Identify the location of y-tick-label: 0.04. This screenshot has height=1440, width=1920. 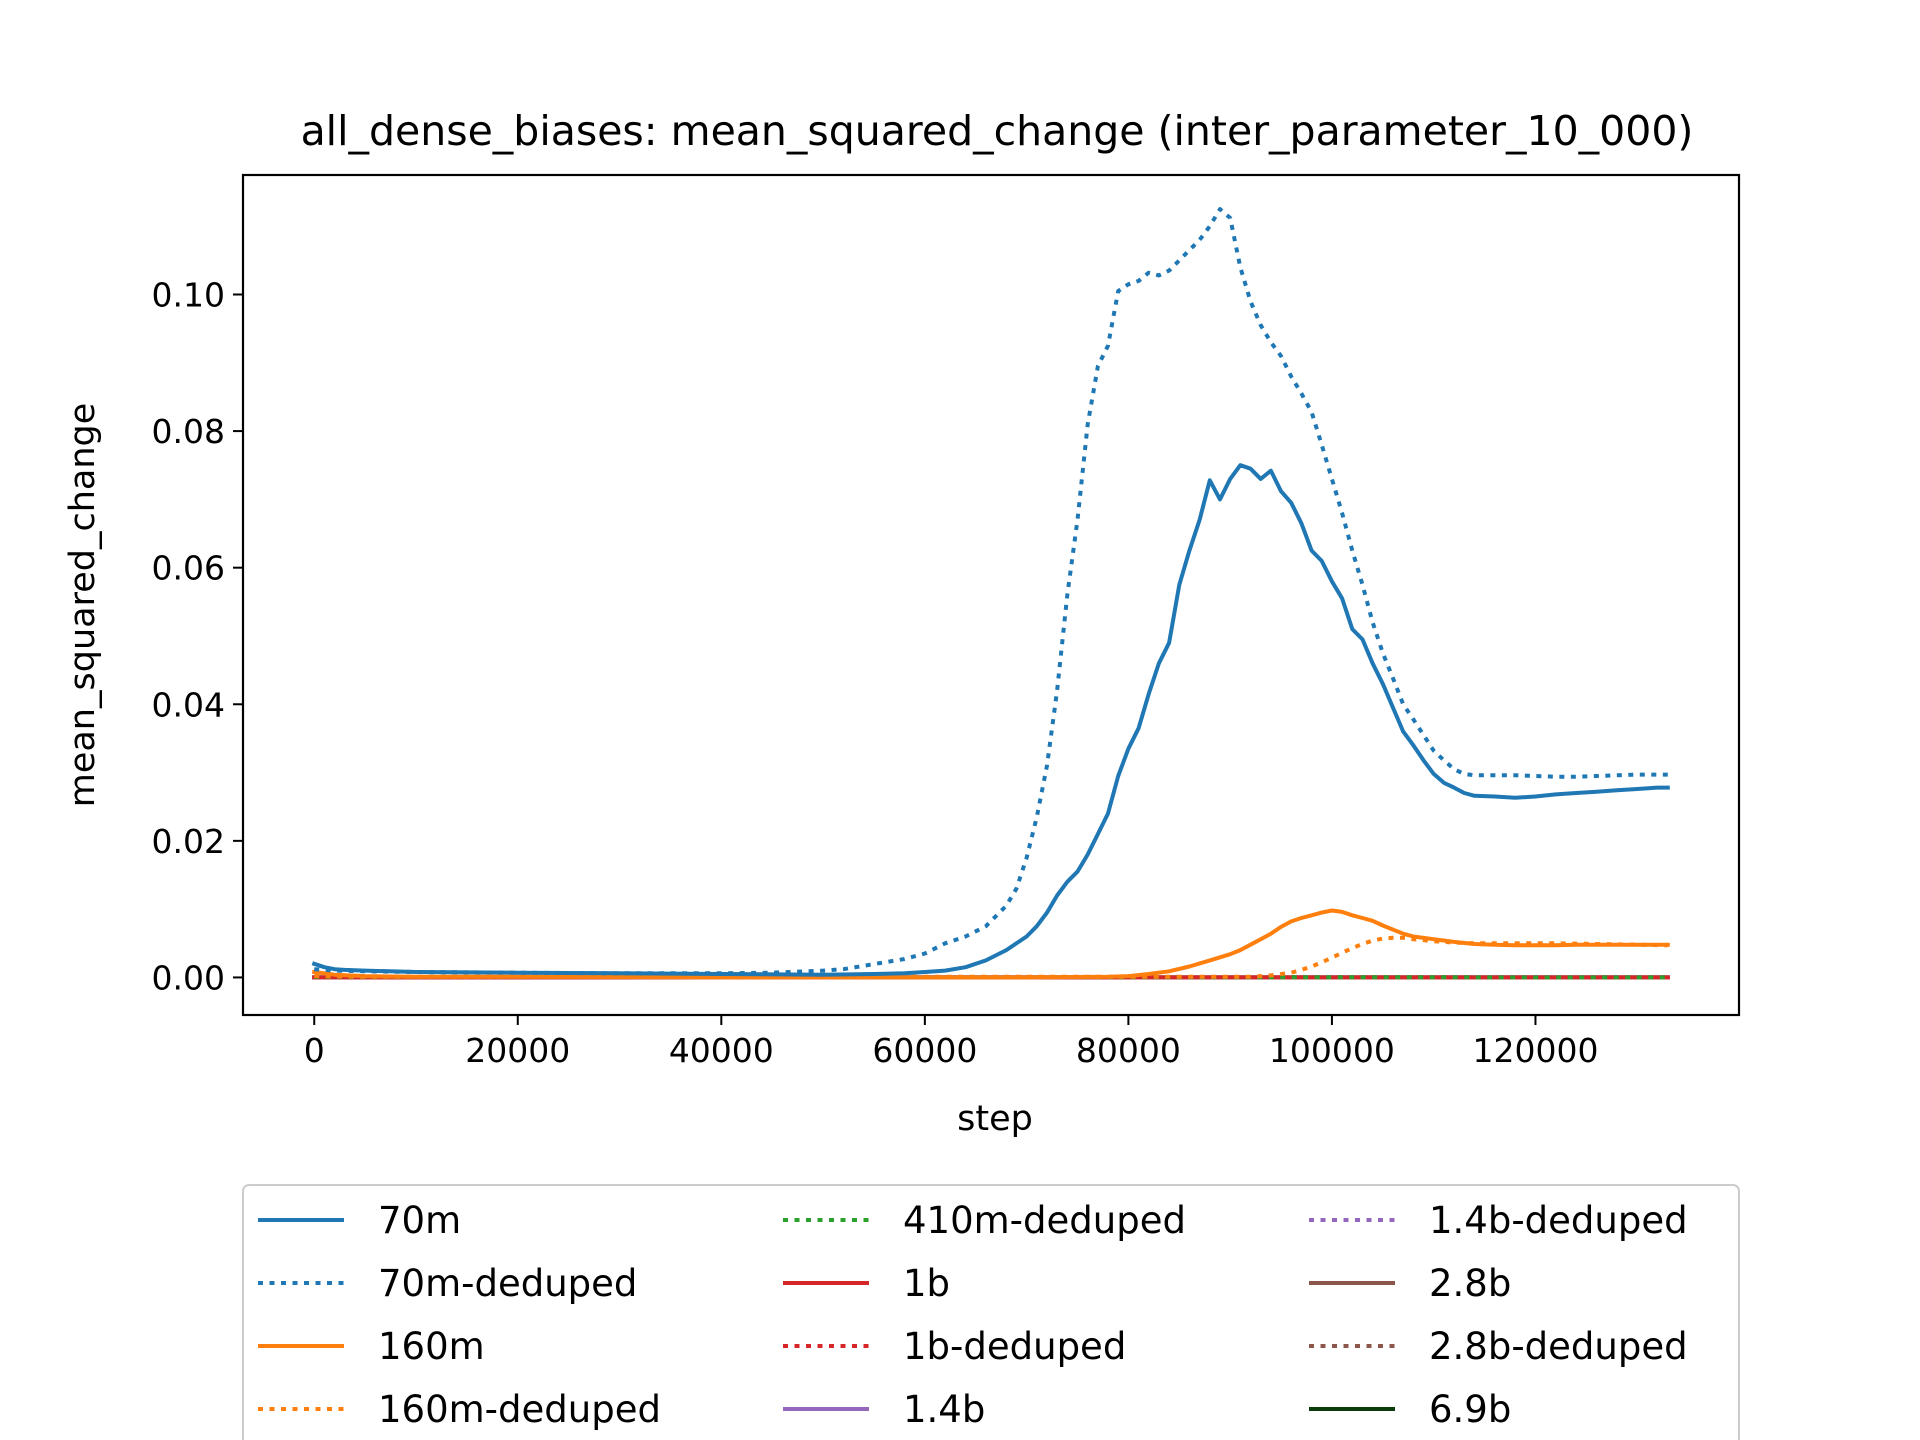
(188, 704).